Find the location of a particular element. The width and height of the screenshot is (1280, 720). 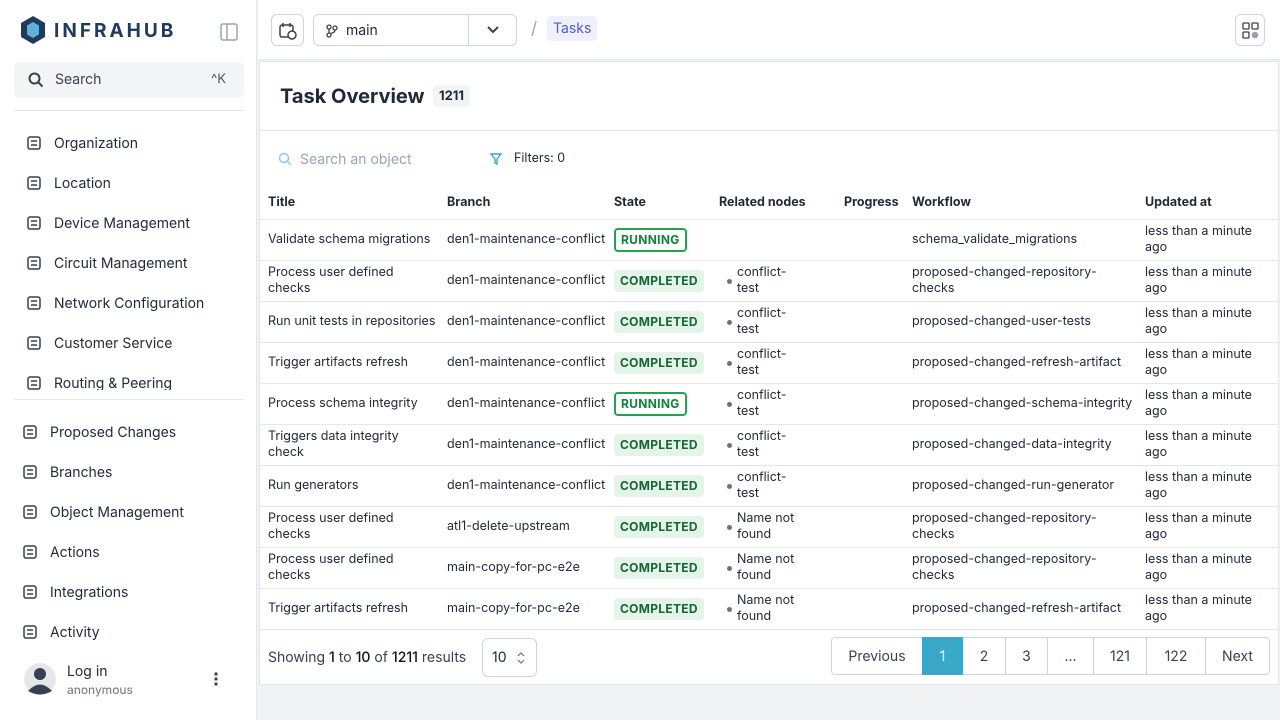

nav-item: Activity is located at coordinates (61, 632).